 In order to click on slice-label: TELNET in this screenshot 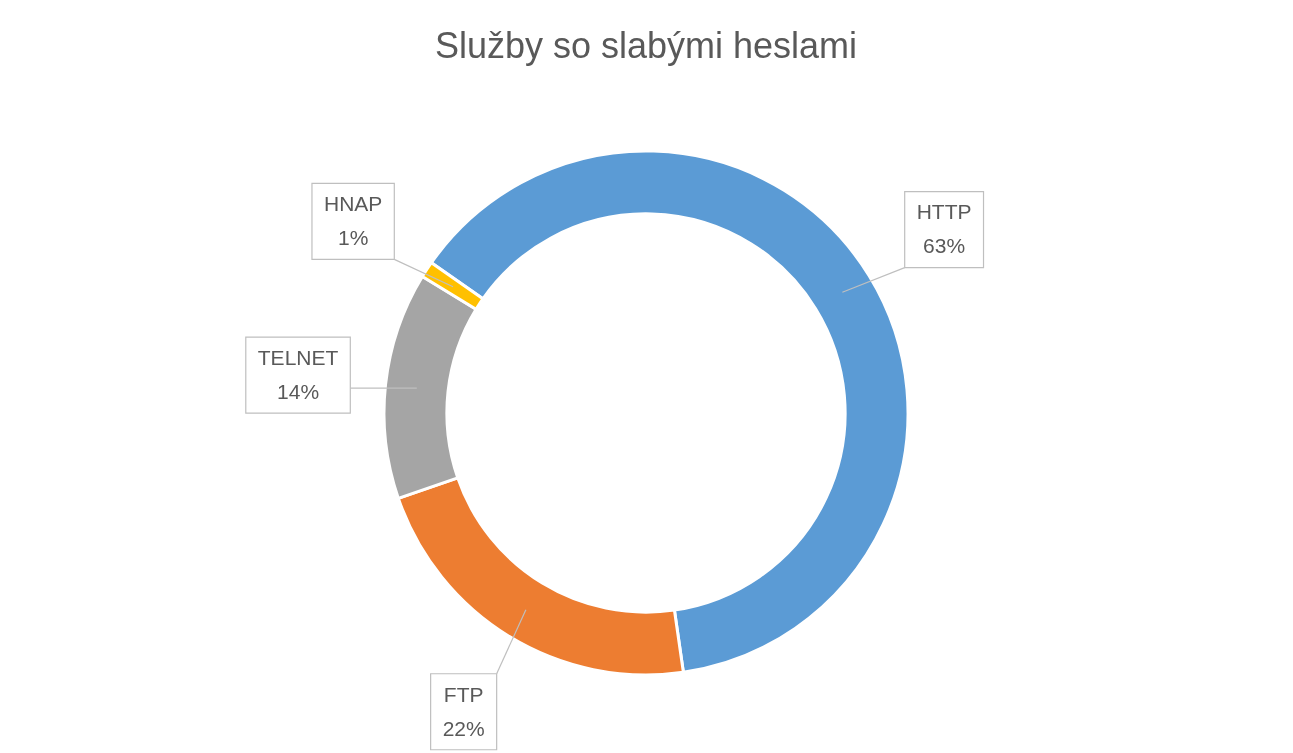, I will do `click(298, 357)`.